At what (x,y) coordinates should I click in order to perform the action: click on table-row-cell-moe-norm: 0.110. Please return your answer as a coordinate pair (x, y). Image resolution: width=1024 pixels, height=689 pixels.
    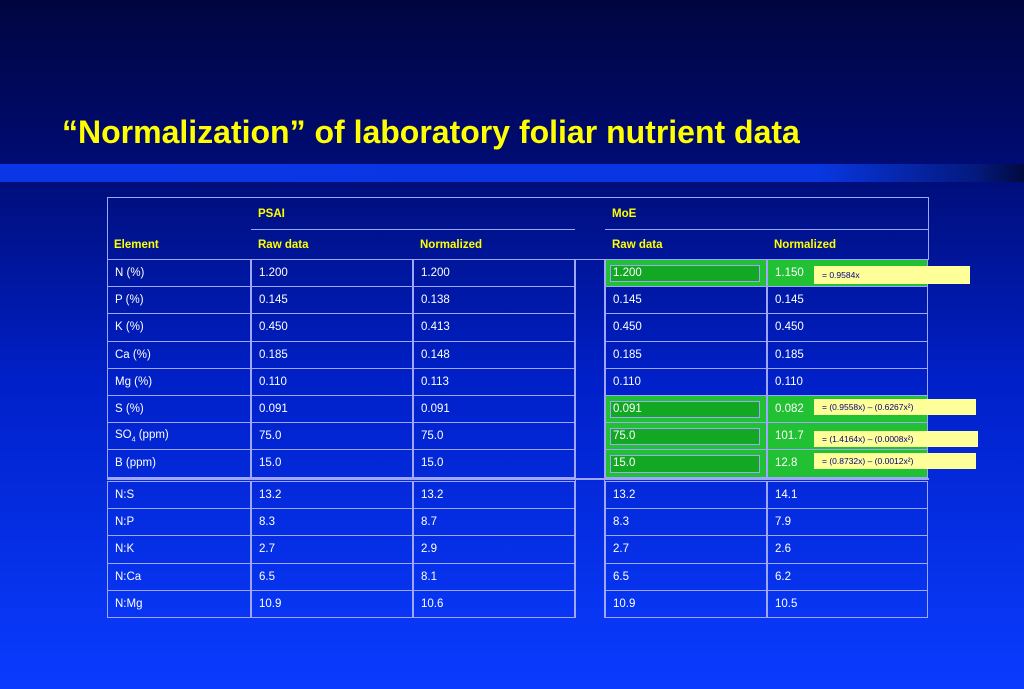
    Looking at the image, I should click on (847, 381).